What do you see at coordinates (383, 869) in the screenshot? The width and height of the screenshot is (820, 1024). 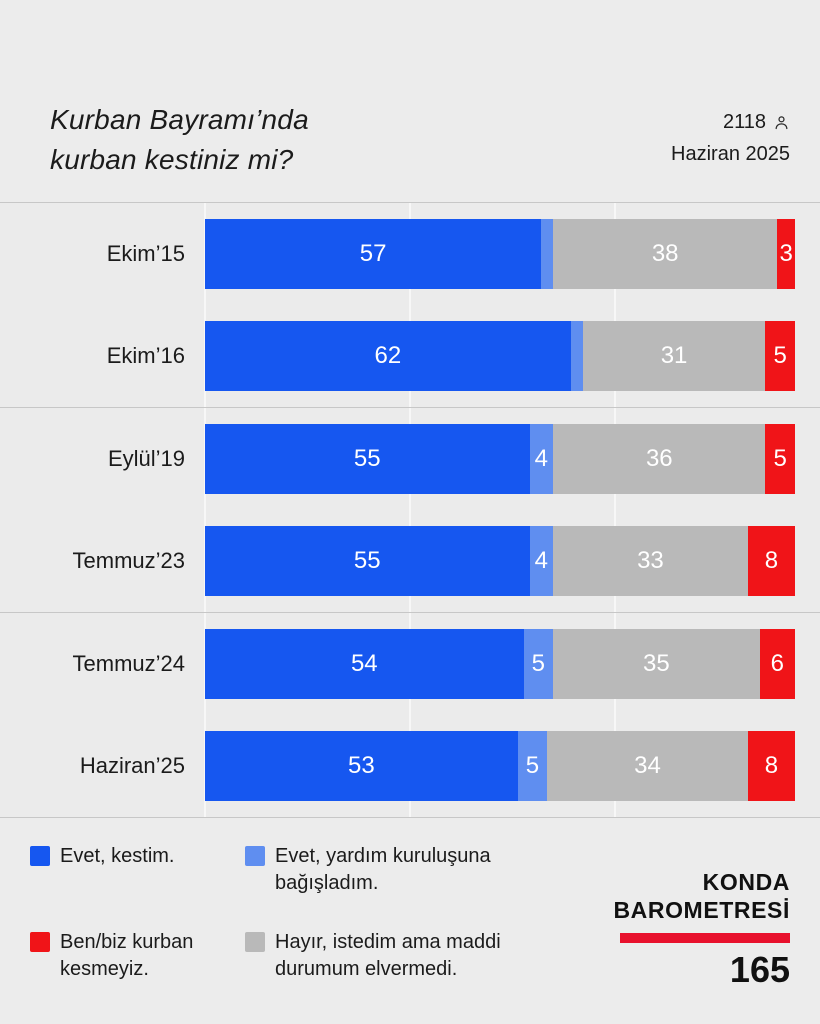 I see `legend-label: Evet, yardım kuruluşuna bağışladım.` at bounding box center [383, 869].